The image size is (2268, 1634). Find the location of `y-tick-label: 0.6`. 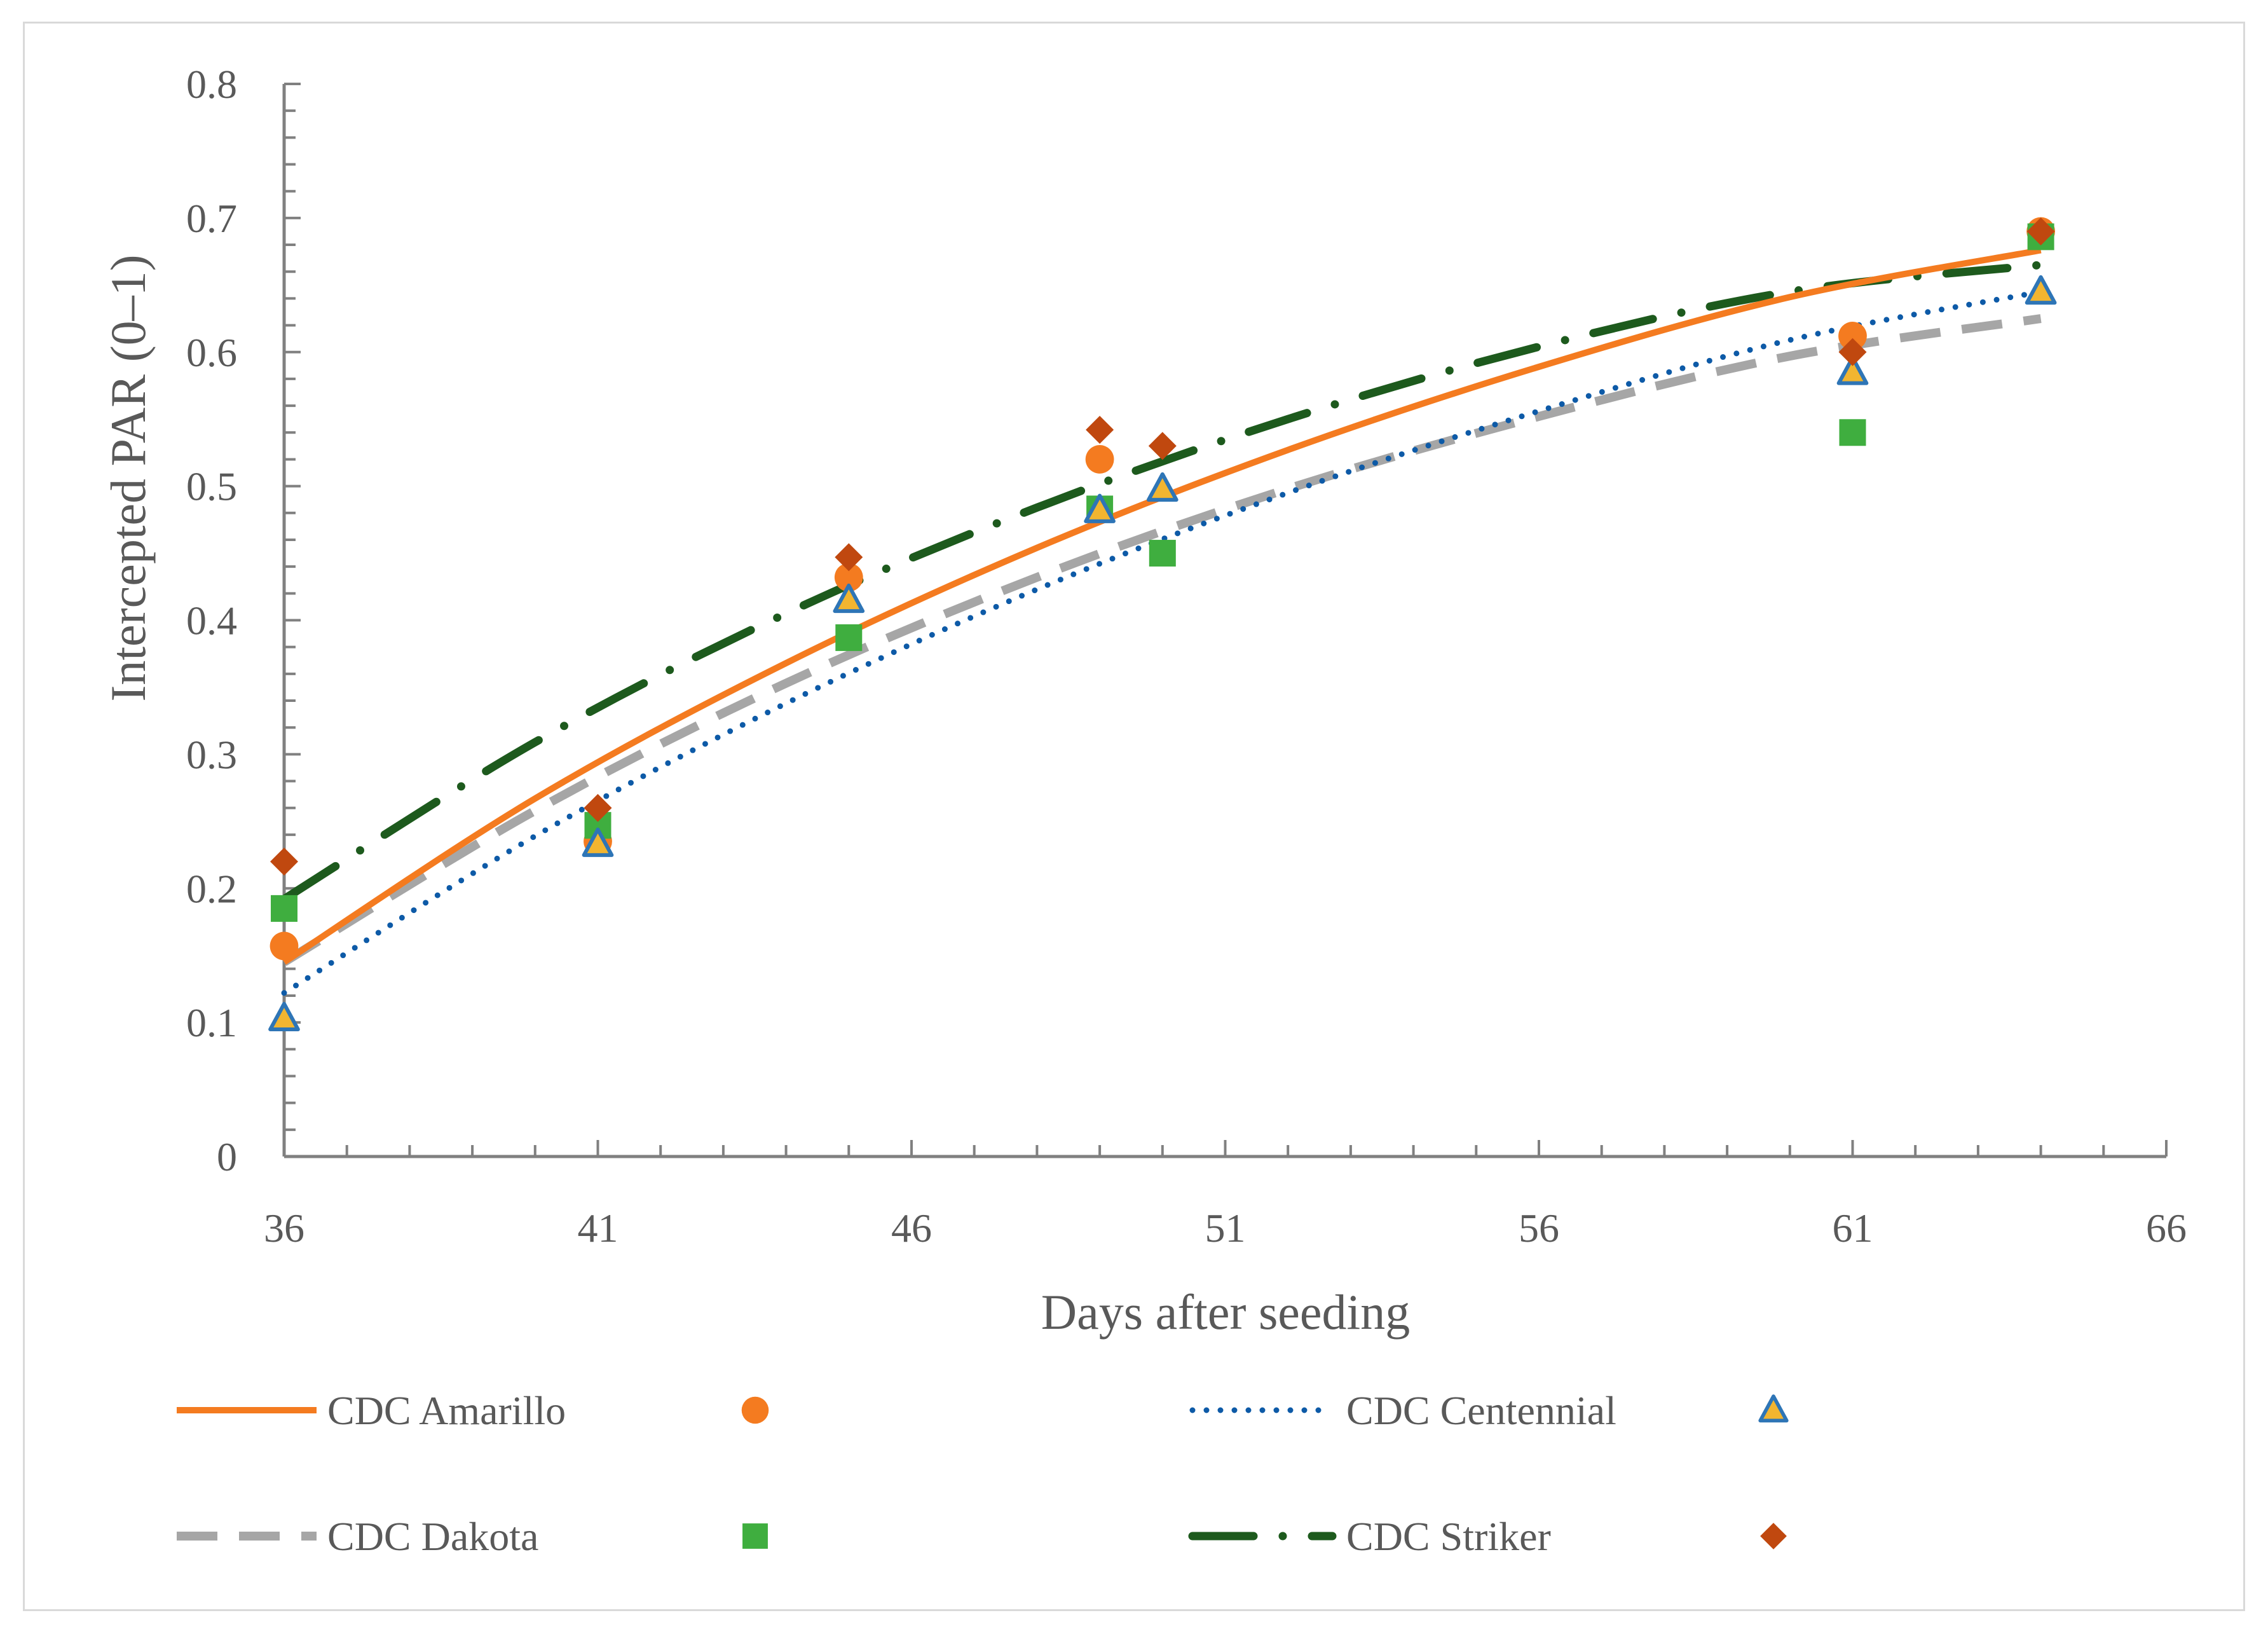

y-tick-label: 0.6 is located at coordinates (211, 352).